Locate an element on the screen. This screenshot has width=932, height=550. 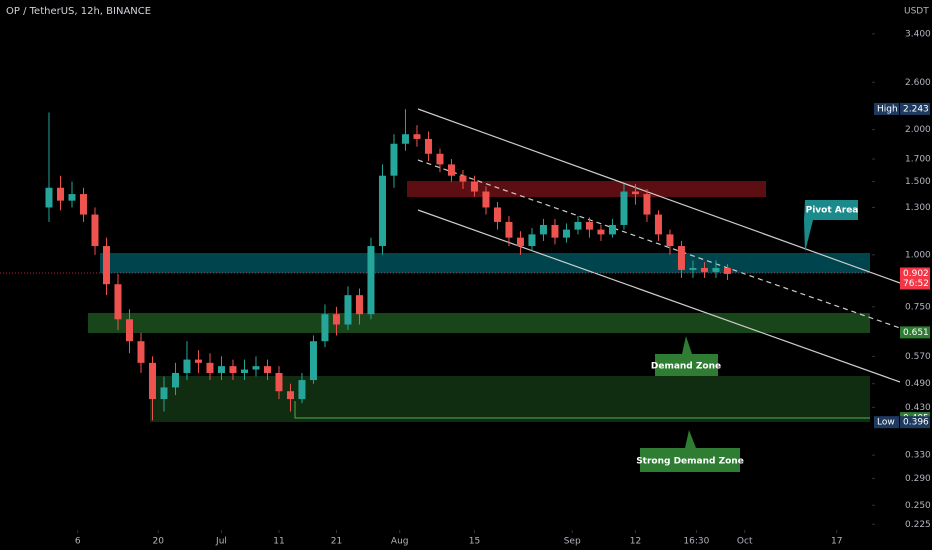
x-tick-label: 17 is located at coordinates (836, 542).